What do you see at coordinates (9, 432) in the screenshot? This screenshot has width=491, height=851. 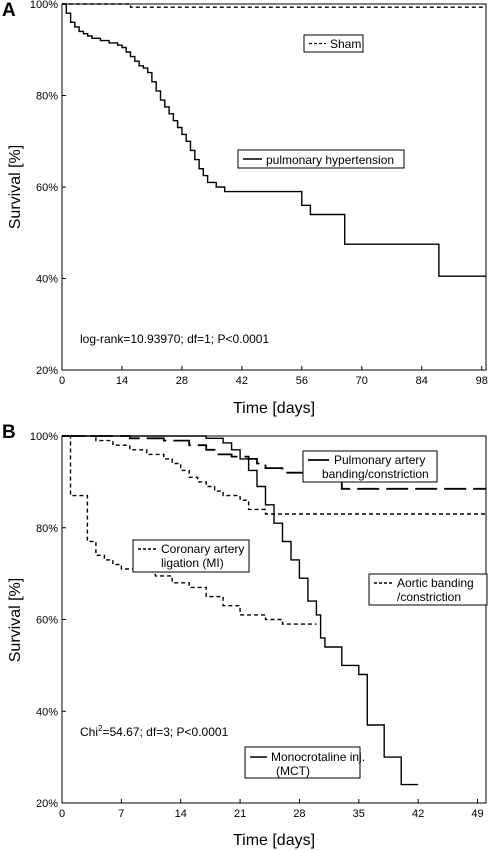 I see `panel-b-letter: B` at bounding box center [9, 432].